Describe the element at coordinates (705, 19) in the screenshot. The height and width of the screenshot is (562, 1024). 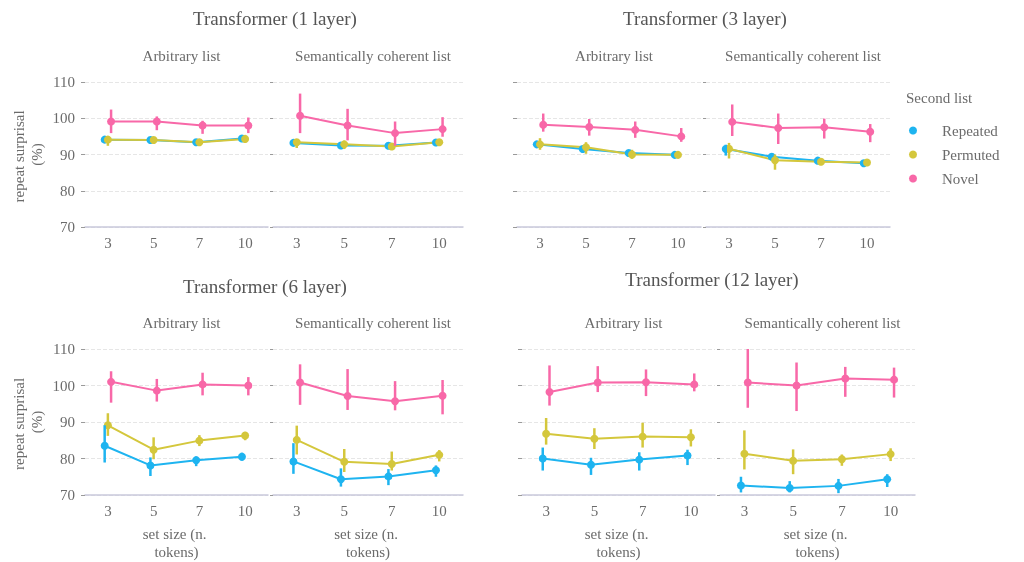
I see `chart-title: Transformer (3 layer)` at that location.